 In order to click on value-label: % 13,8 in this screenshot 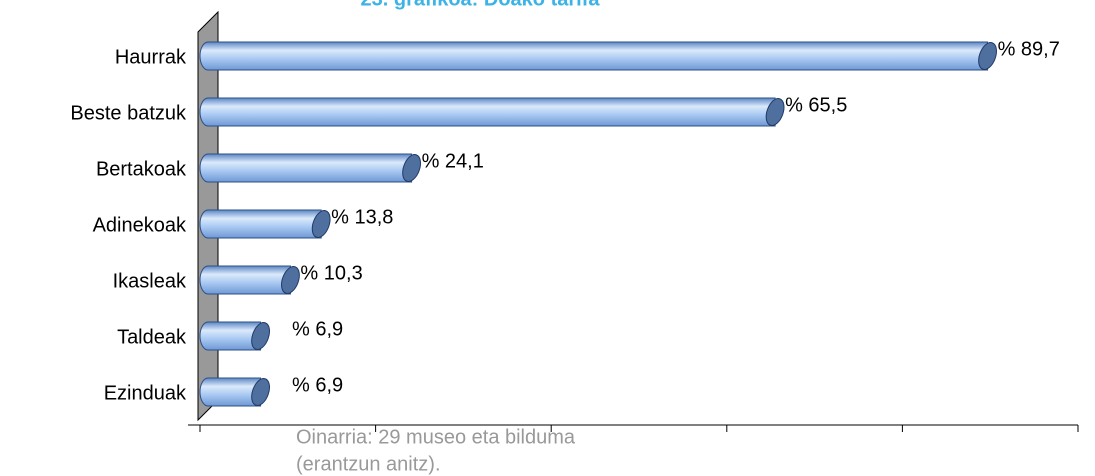, I will do `click(362, 217)`.